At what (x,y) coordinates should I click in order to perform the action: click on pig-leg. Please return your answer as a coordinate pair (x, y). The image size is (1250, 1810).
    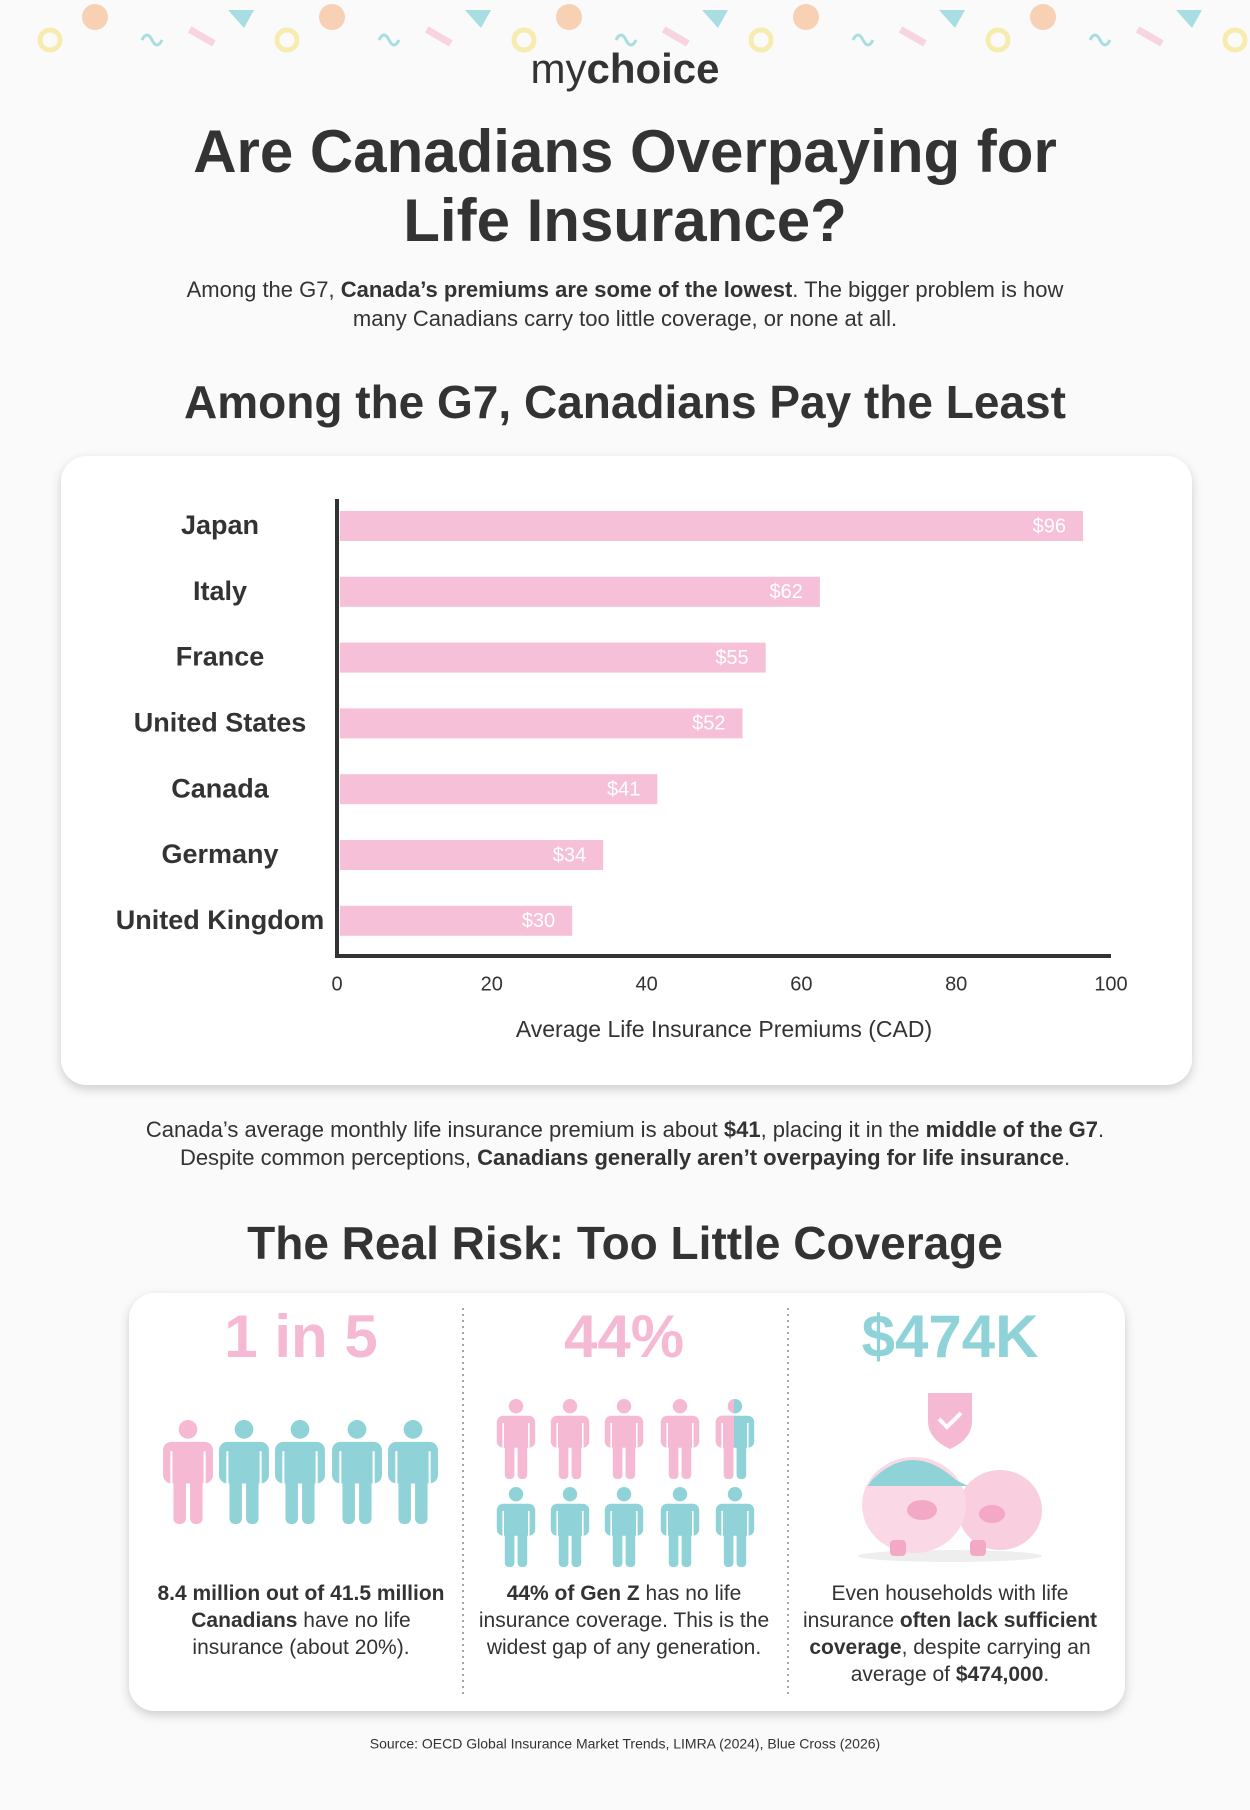
    Looking at the image, I should click on (898, 1548).